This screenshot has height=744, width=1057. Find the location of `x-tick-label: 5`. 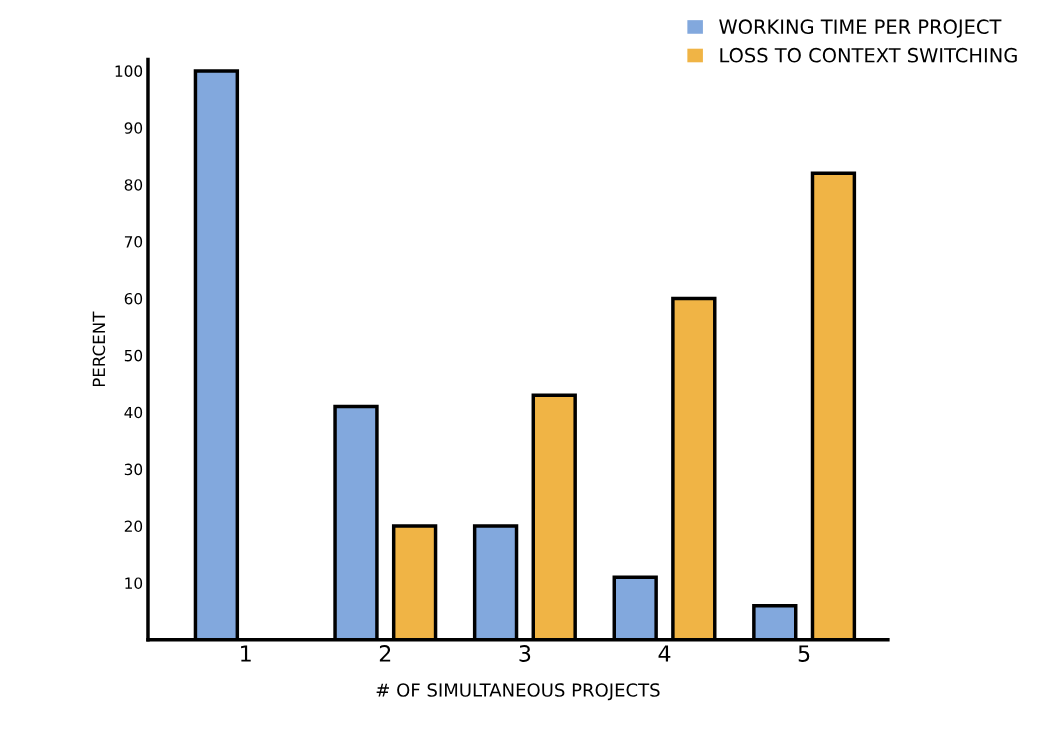

x-tick-label: 5 is located at coordinates (804, 653).